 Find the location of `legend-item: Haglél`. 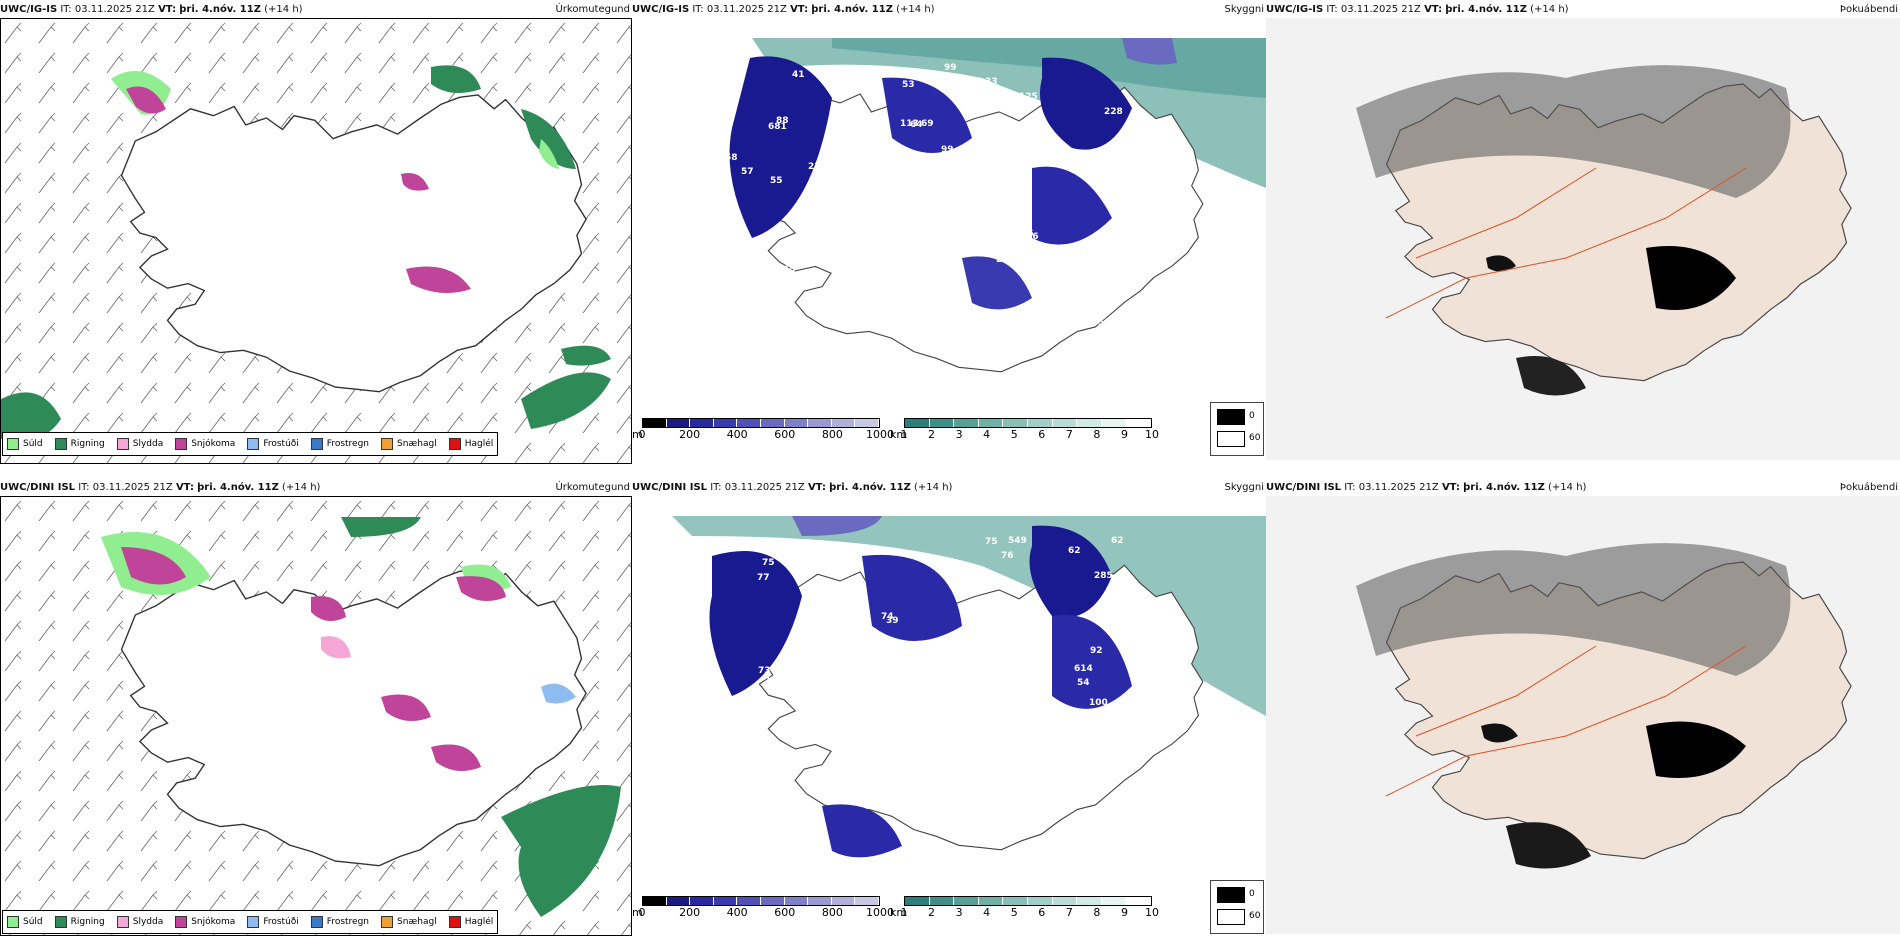

legend-item: Haglél is located at coordinates (470, 444).